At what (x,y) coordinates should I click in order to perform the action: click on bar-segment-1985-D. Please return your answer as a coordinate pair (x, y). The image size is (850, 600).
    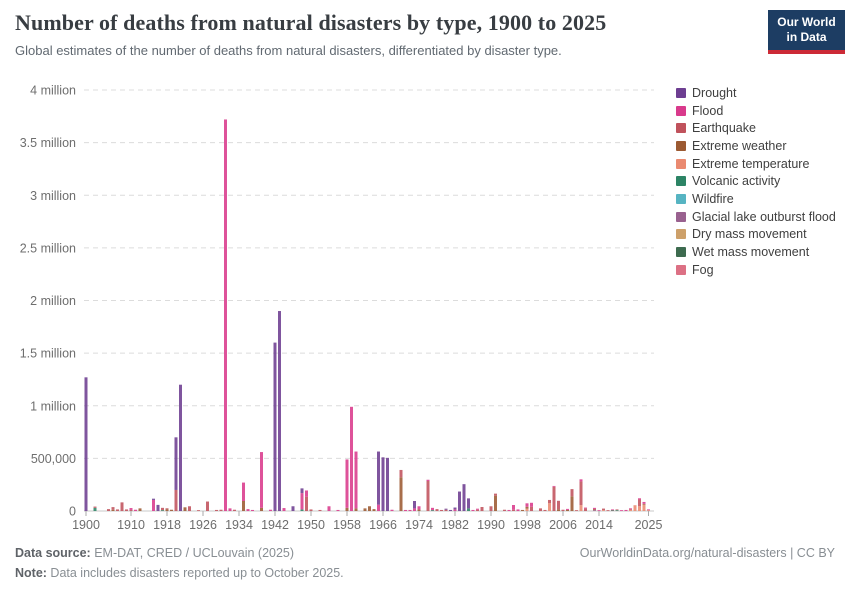
    Looking at the image, I should click on (468, 503).